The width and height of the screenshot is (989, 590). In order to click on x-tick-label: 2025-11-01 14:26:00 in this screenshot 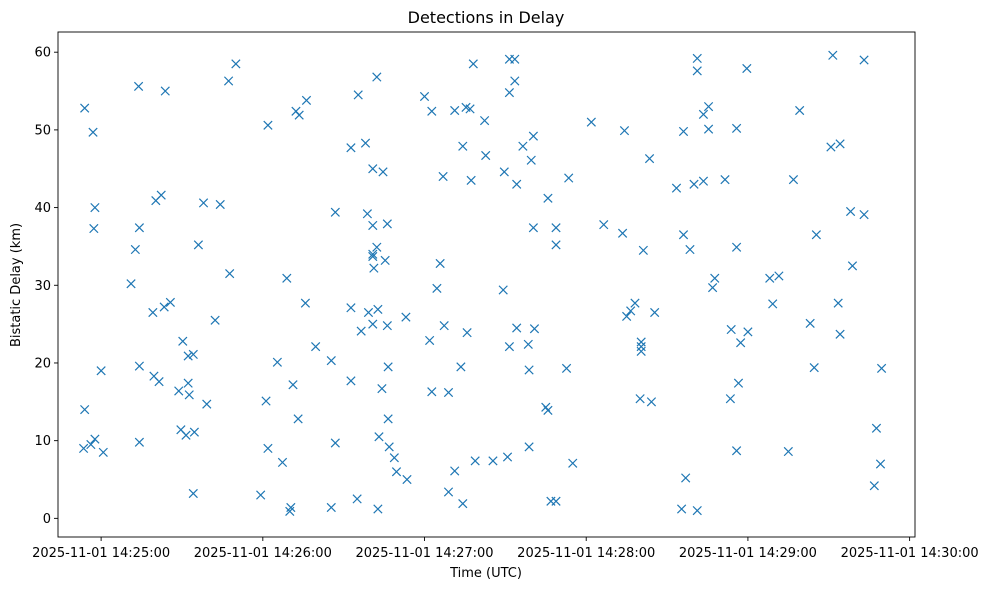, I will do `click(263, 553)`.